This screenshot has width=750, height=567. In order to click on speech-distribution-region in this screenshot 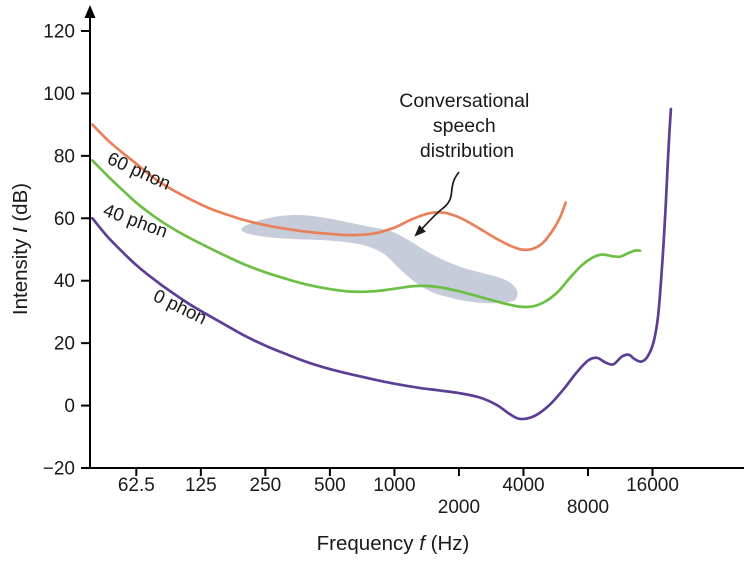, I will do `click(379, 259)`.